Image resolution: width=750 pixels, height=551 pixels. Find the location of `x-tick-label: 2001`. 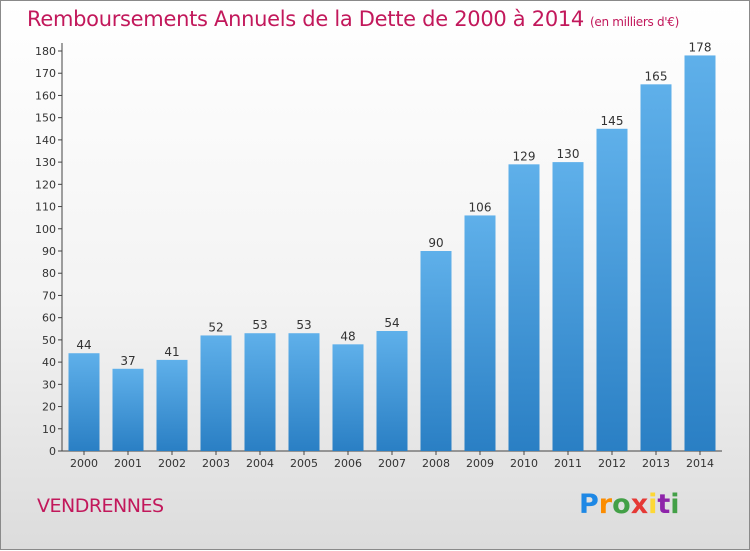

x-tick-label: 2001 is located at coordinates (128, 463).